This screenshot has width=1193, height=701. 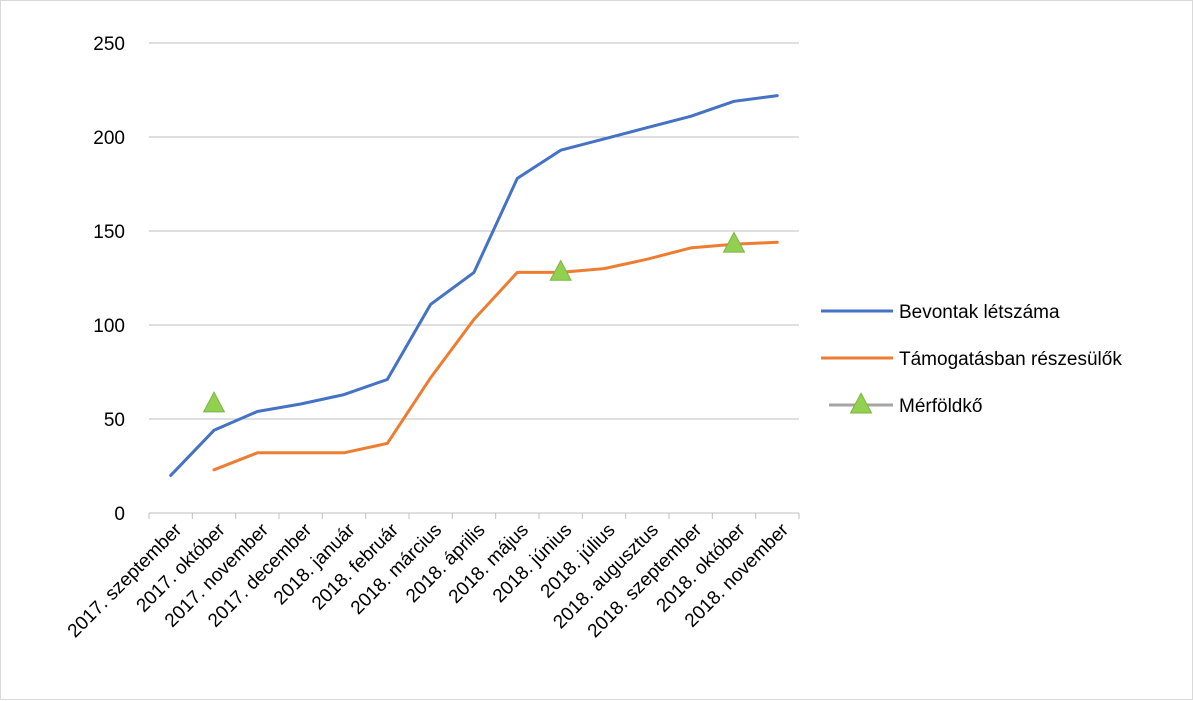 What do you see at coordinates (474, 515) in the screenshot?
I see `axes` at bounding box center [474, 515].